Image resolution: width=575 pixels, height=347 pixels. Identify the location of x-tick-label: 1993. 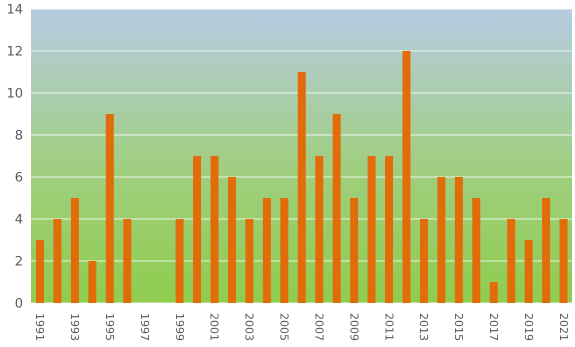
(75, 327).